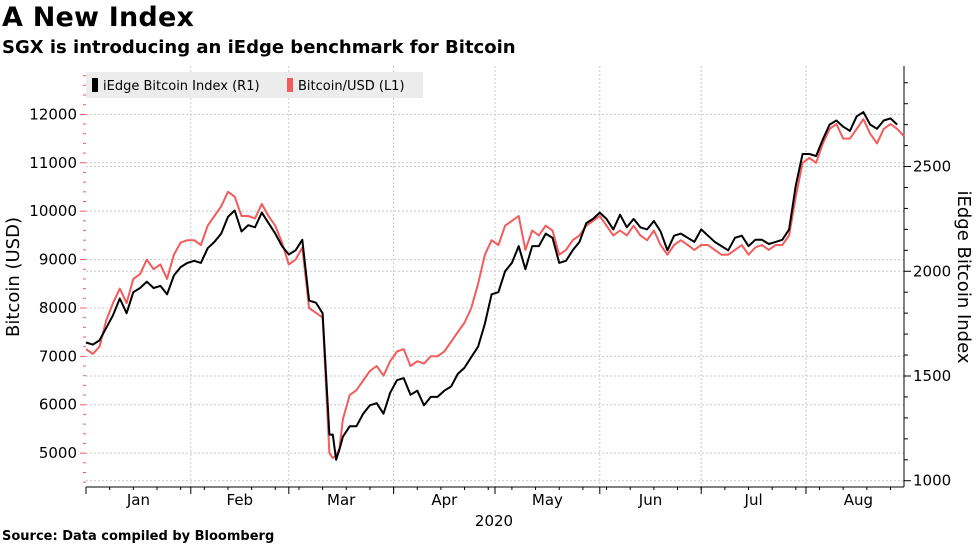 This screenshot has height=549, width=977. What do you see at coordinates (58, 260) in the screenshot?
I see `left-tick-label: 9000` at bounding box center [58, 260].